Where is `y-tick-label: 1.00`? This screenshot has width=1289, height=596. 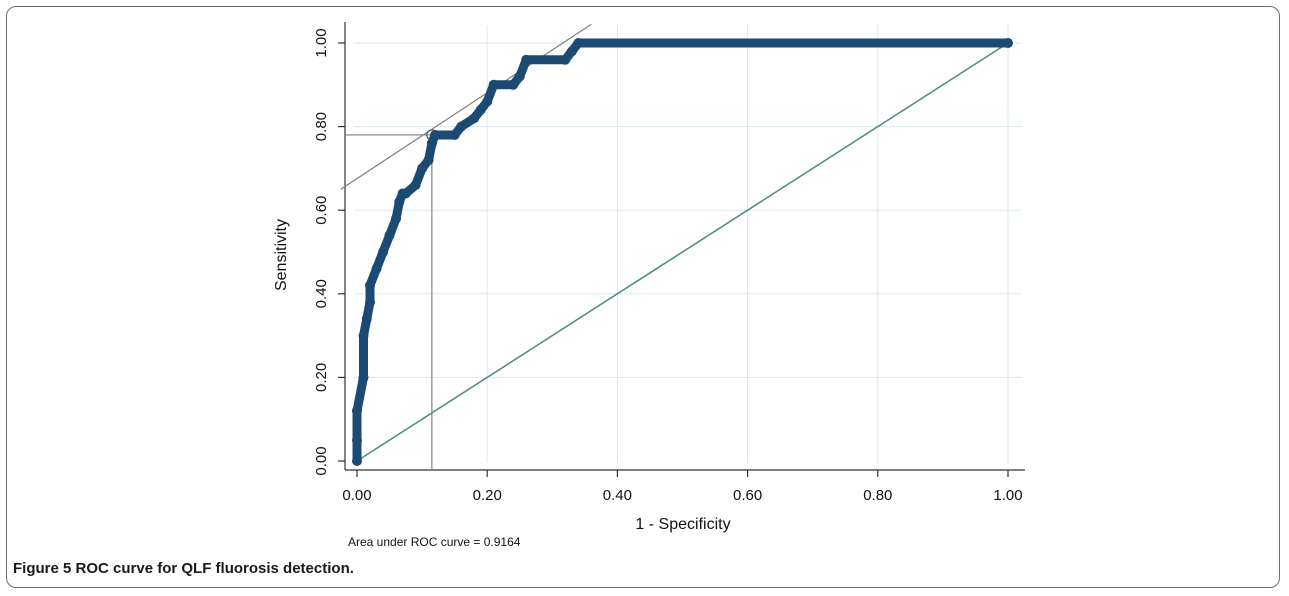 y-tick-label: 1.00 is located at coordinates (321, 42).